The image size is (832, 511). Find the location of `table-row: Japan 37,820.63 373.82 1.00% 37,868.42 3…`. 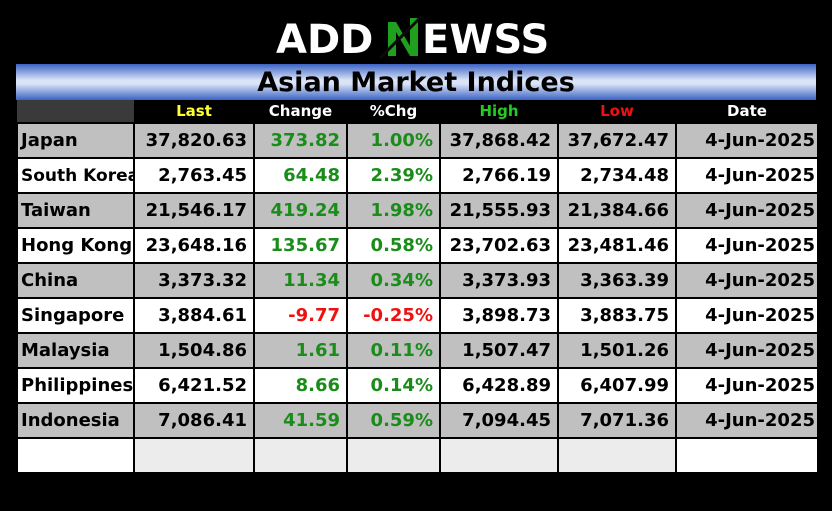

table-row: Japan 37,820.63 373.82 1.00% 37,868.42 3… is located at coordinates (417, 140).